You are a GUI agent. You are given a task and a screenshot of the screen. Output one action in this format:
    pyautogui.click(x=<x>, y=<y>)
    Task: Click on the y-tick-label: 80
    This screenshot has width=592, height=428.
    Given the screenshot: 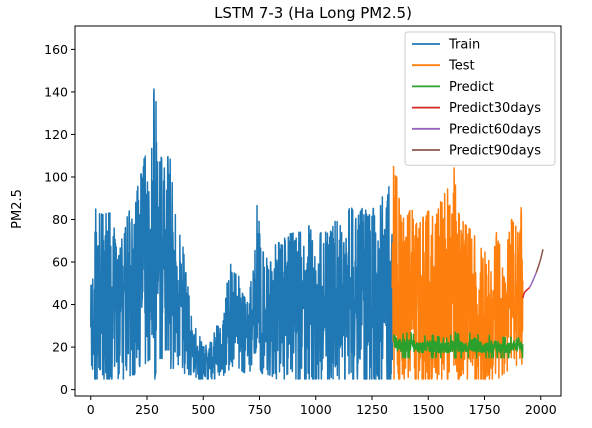 What is the action you would take?
    pyautogui.click(x=60, y=219)
    